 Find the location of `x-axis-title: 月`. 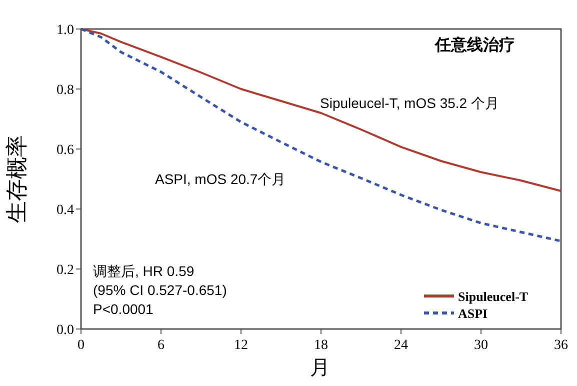

x-axis-title: 月 is located at coordinates (320, 368).